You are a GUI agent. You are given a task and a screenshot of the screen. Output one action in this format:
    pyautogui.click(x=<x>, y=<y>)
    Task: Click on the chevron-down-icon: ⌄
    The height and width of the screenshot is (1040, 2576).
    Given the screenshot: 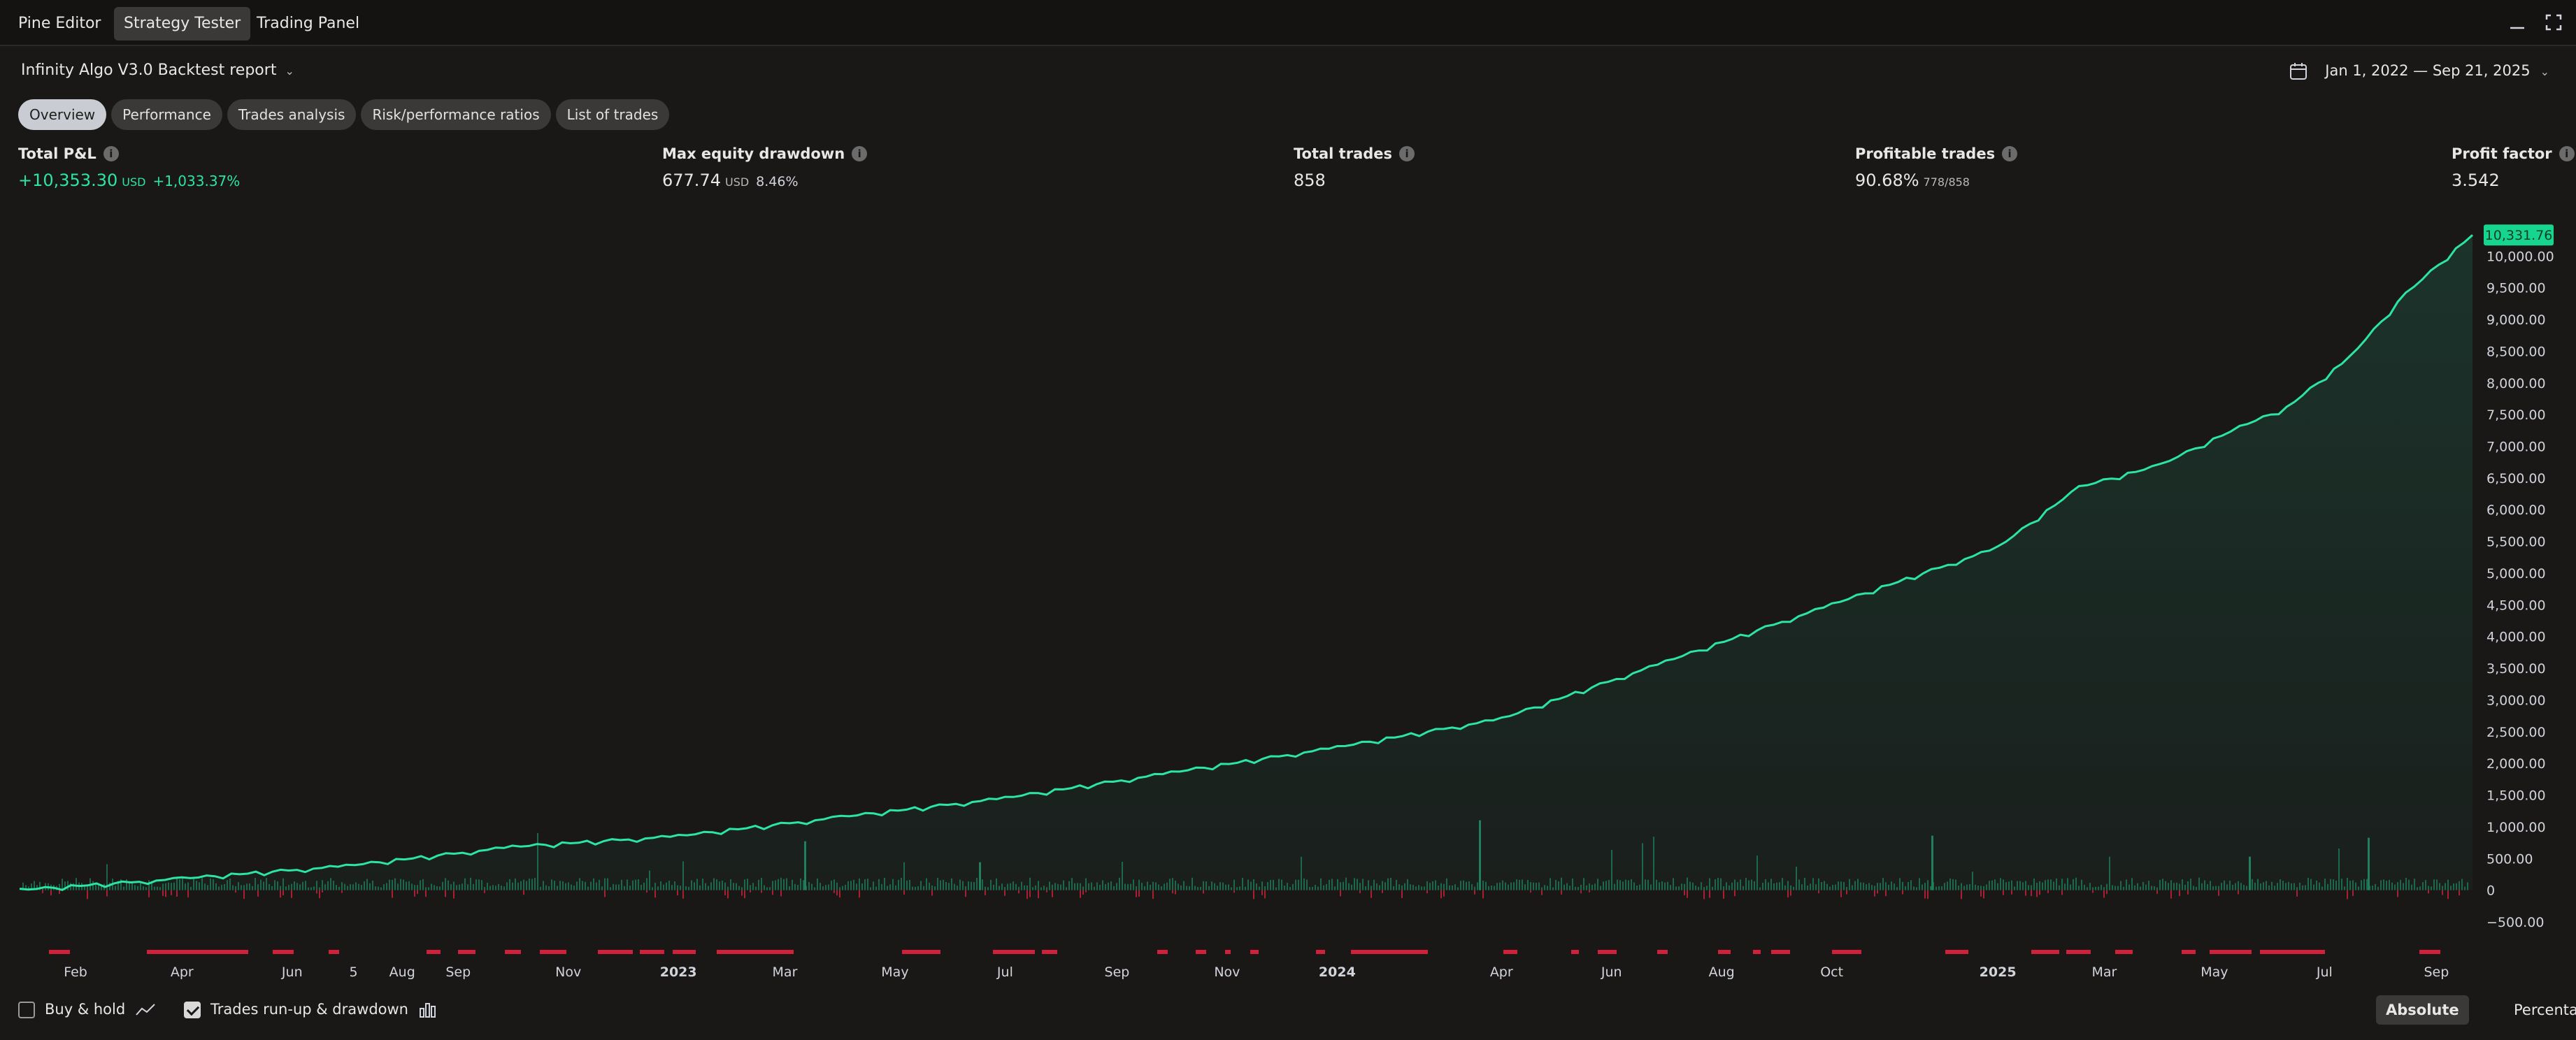 What is the action you would take?
    pyautogui.click(x=2544, y=71)
    